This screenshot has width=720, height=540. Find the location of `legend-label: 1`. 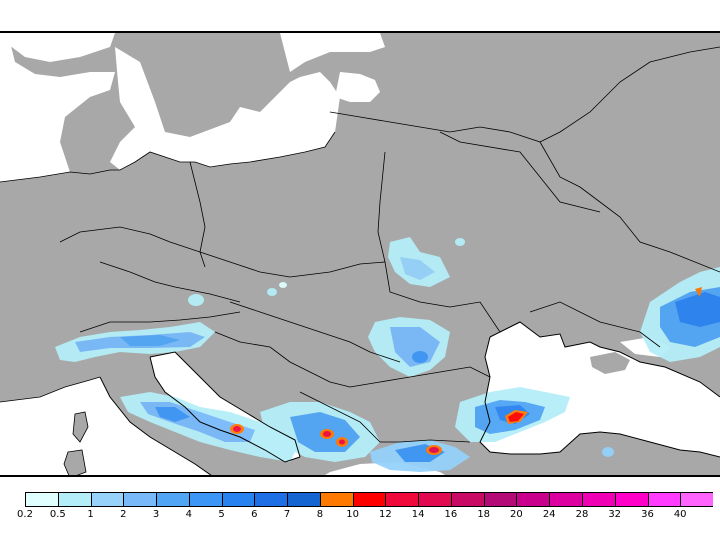

legend-label: 1 is located at coordinates (90, 514).